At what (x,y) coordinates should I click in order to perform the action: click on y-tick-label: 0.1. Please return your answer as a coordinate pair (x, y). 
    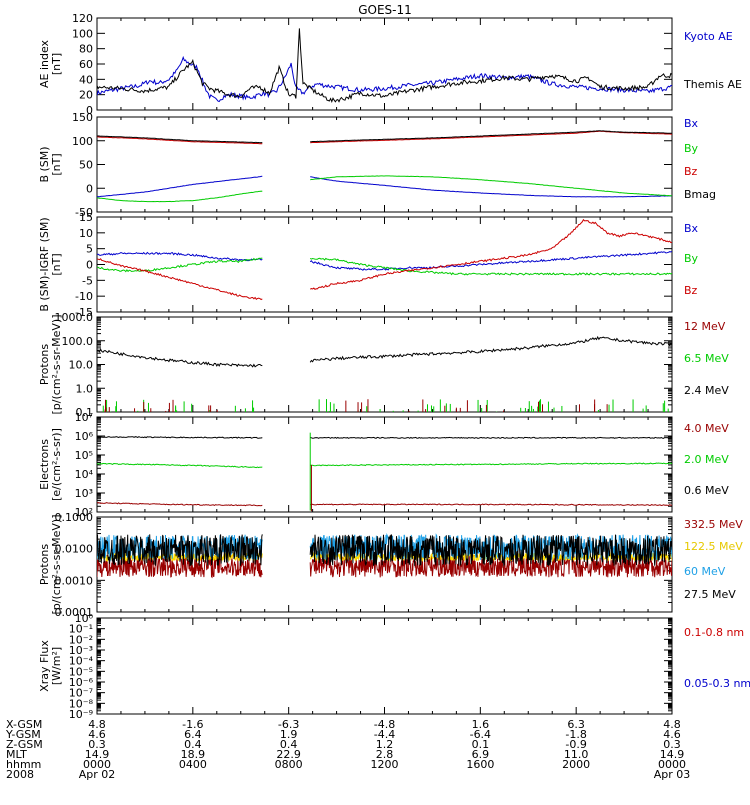
    Looking at the image, I should click on (85, 412).